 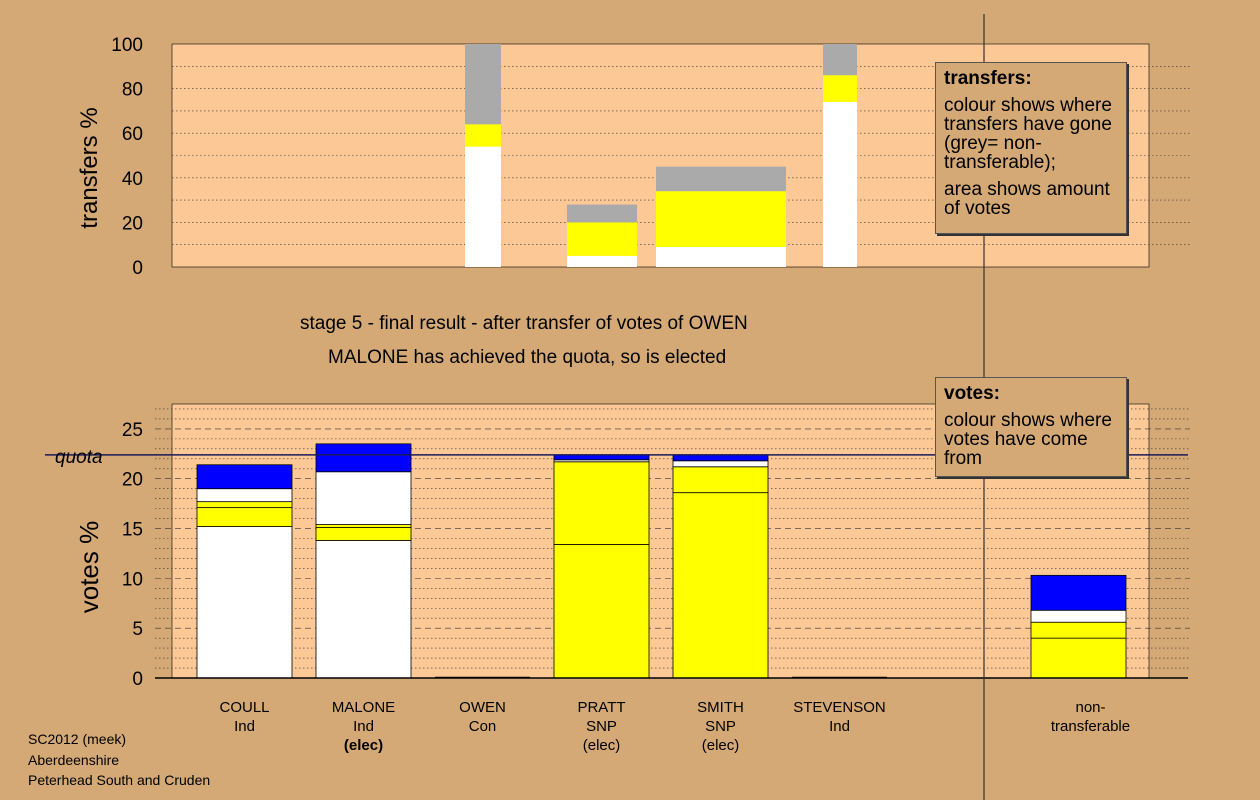 I want to click on y-tick-label: 10, so click(x=132, y=579).